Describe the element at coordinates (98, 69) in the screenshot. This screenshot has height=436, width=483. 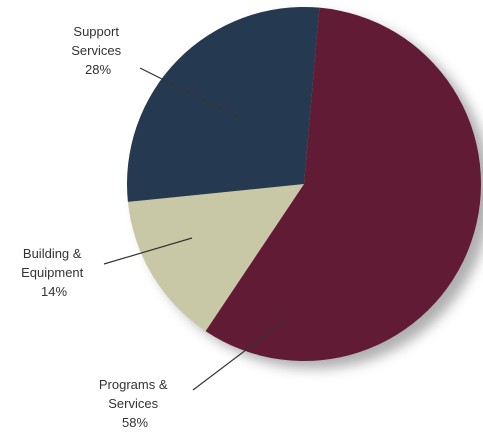
I see `label-support-value: 28%` at that location.